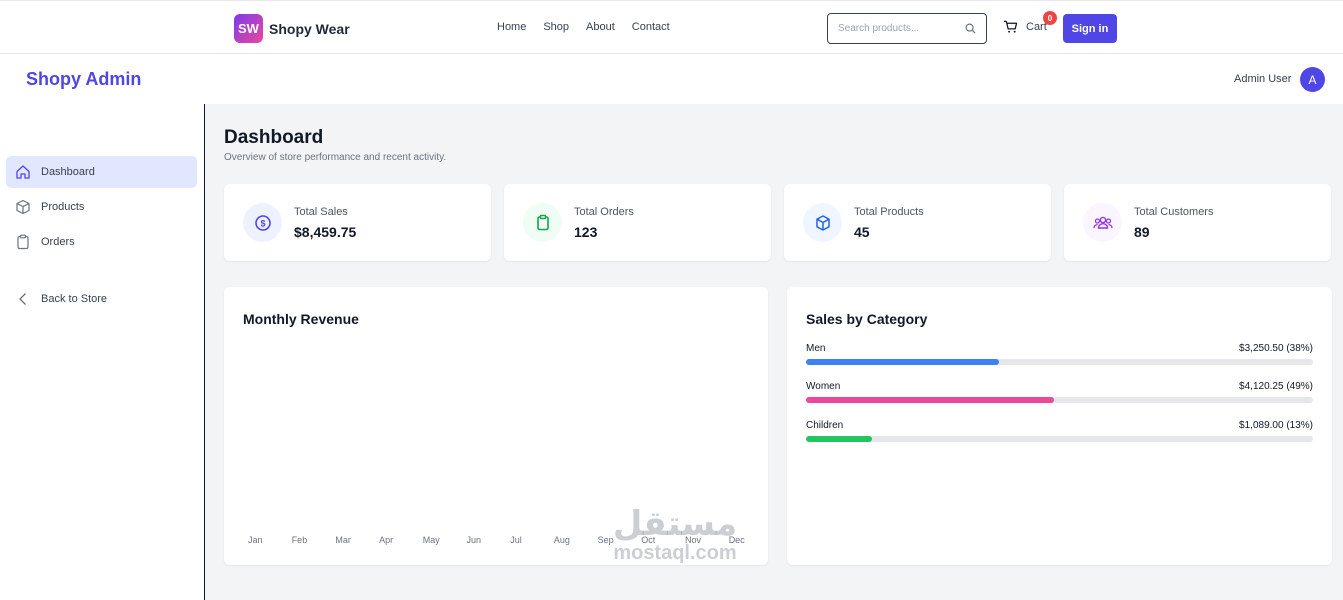  I want to click on brand-logo: SW, so click(248, 28).